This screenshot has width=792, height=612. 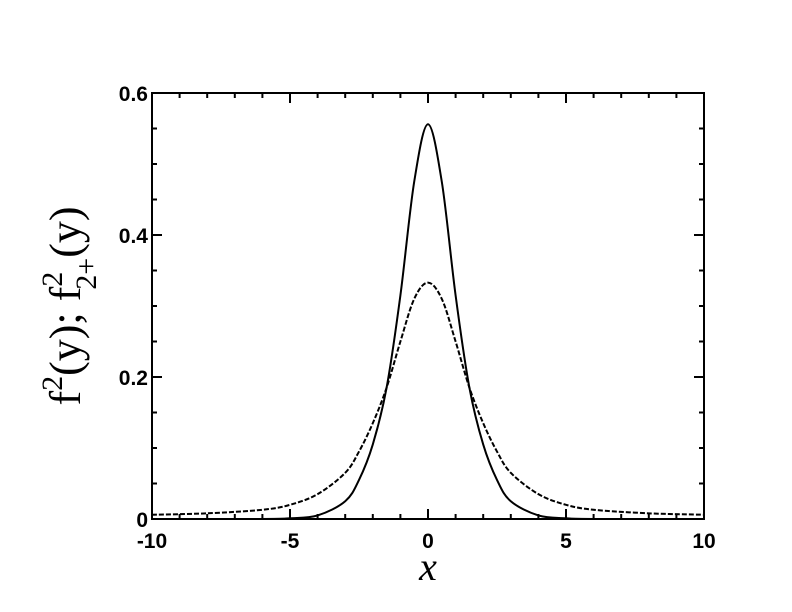 I want to click on x-tick-label: 0, so click(x=428, y=541).